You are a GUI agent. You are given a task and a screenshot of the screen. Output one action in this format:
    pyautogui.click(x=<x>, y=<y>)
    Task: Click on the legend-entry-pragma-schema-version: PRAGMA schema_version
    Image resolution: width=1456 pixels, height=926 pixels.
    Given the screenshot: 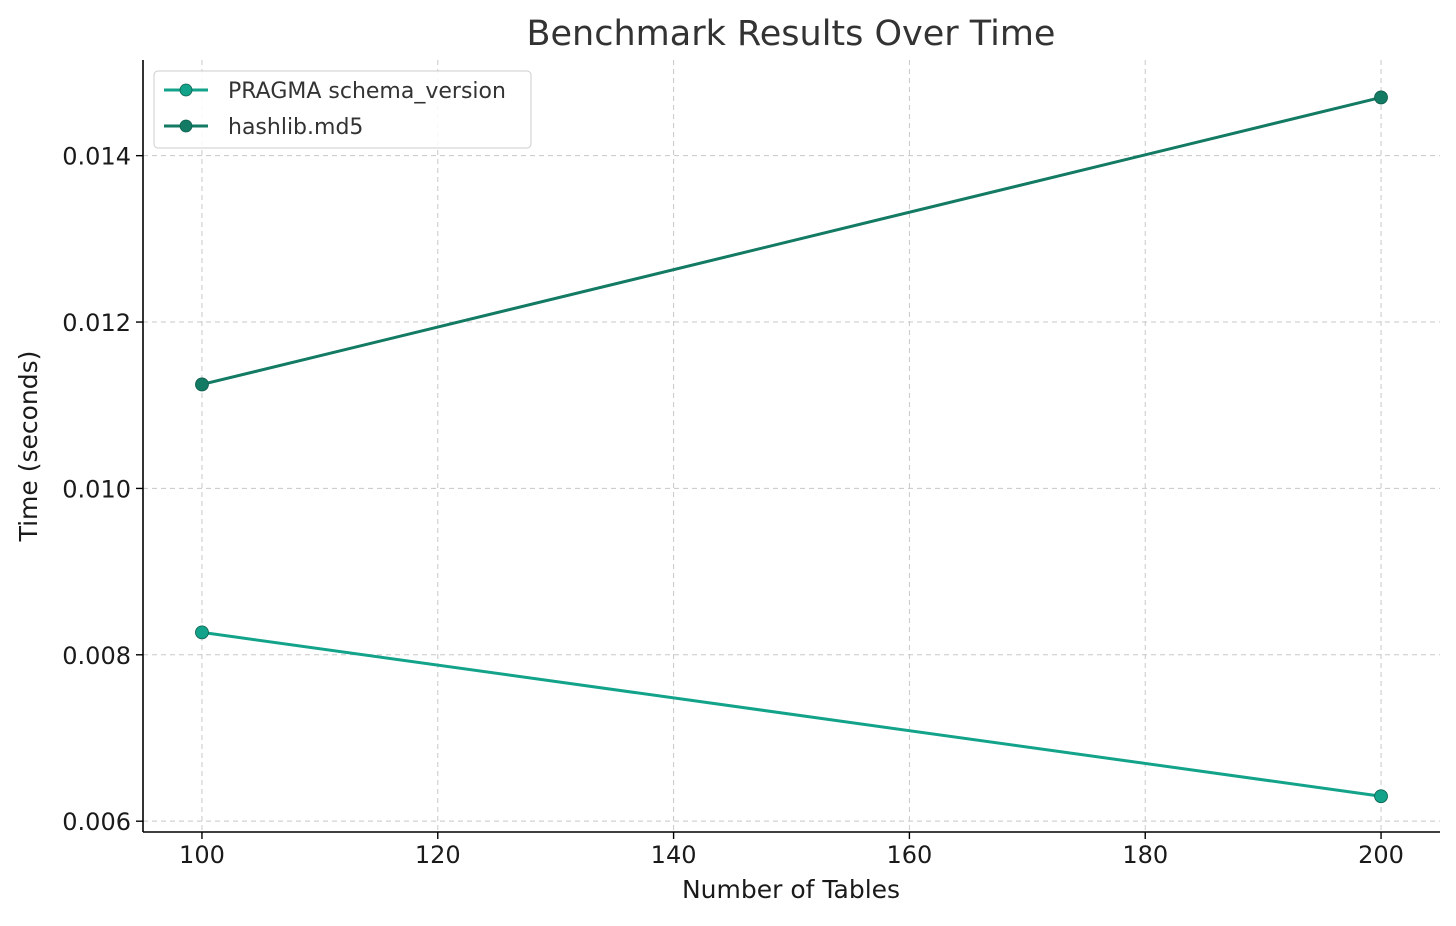 What is the action you would take?
    pyautogui.click(x=335, y=91)
    